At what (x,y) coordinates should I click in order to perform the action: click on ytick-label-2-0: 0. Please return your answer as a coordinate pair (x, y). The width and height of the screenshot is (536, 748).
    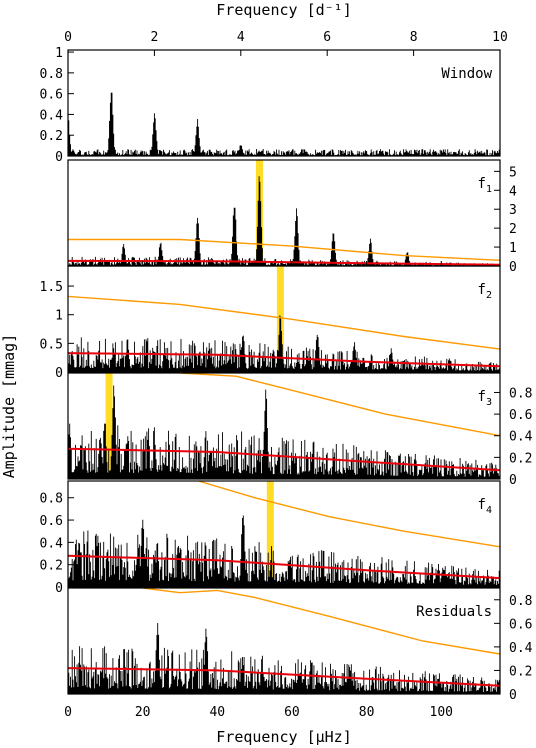
    Looking at the image, I should click on (513, 267).